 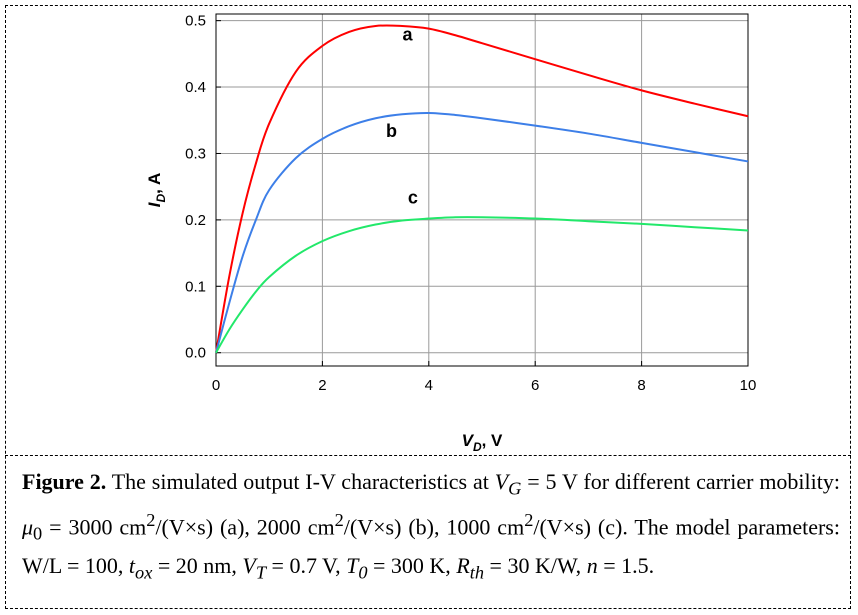 I want to click on x-axis-label: VD, V, so click(x=482, y=442).